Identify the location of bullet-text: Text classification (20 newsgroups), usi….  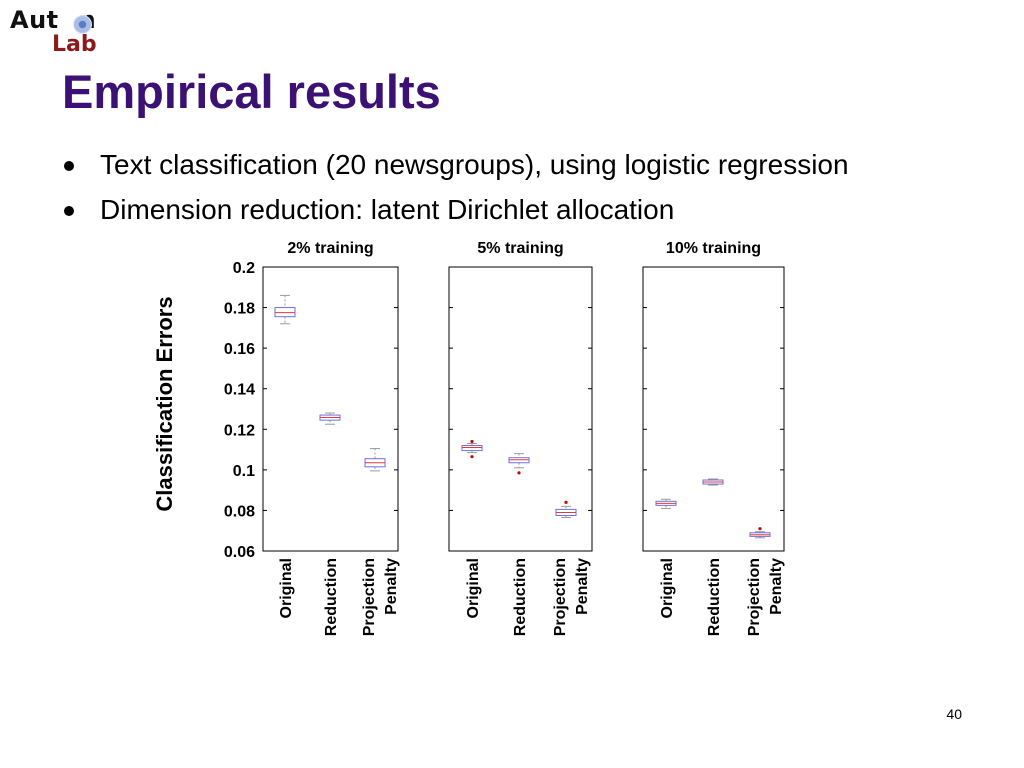
(474, 164).